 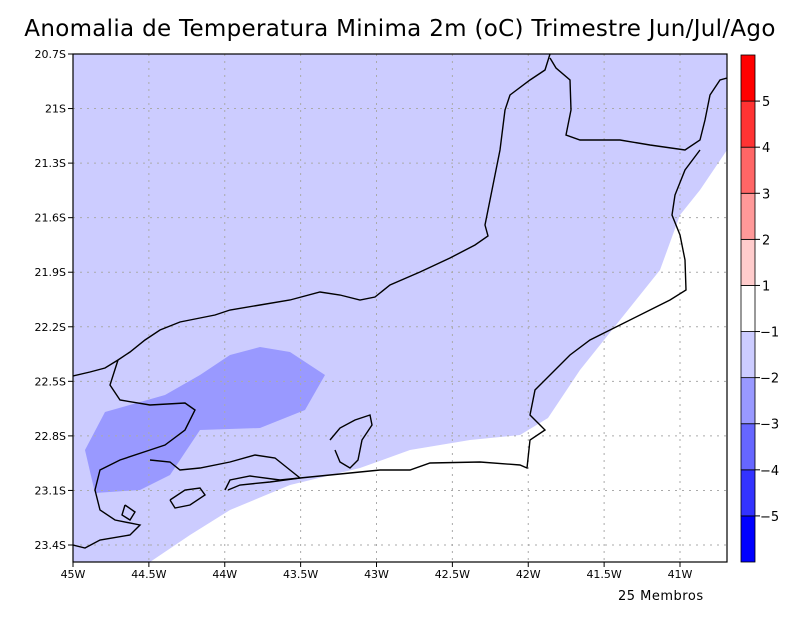 What do you see at coordinates (50, 327) in the screenshot?
I see `y-tick-label: 22.2S` at bounding box center [50, 327].